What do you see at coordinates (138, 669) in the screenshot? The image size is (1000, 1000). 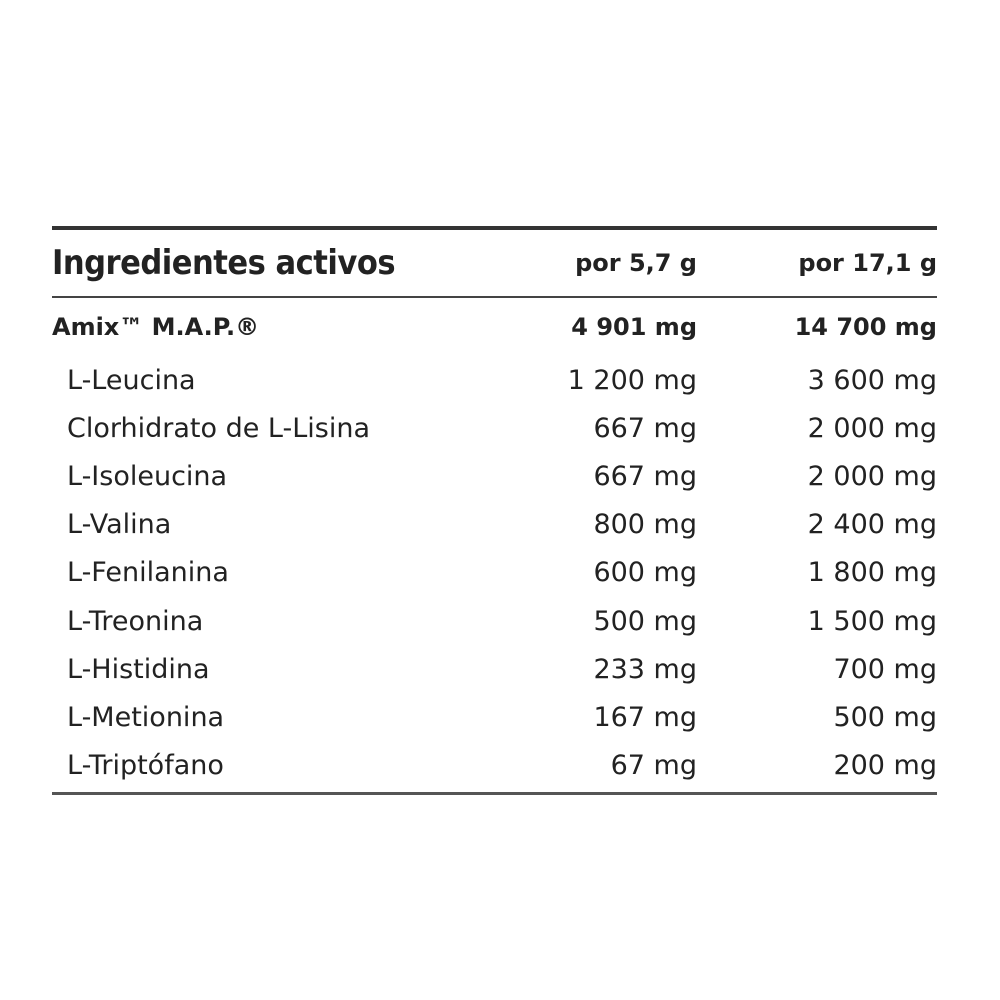 I see `table-cell: L-Histidina` at bounding box center [138, 669].